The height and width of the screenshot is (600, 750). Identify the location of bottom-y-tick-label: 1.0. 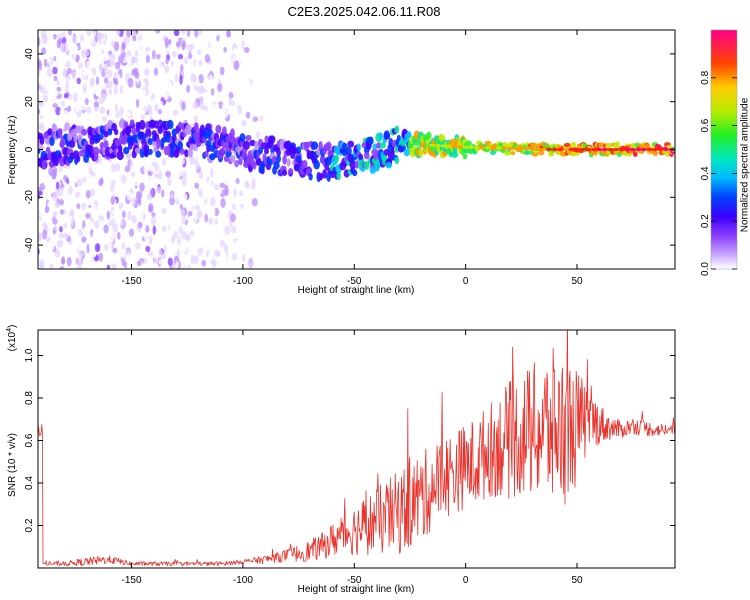
(29, 355).